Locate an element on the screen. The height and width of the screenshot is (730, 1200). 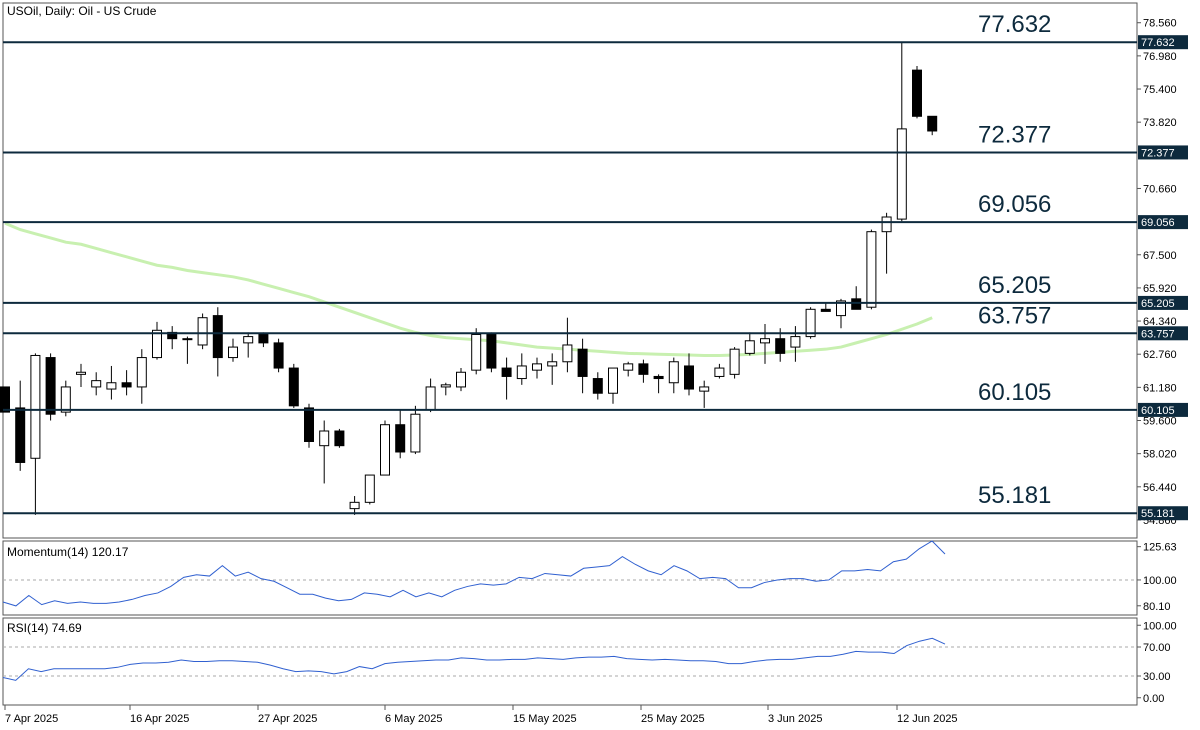
x-tick-label: 15 May 2025 is located at coordinates (545, 719).